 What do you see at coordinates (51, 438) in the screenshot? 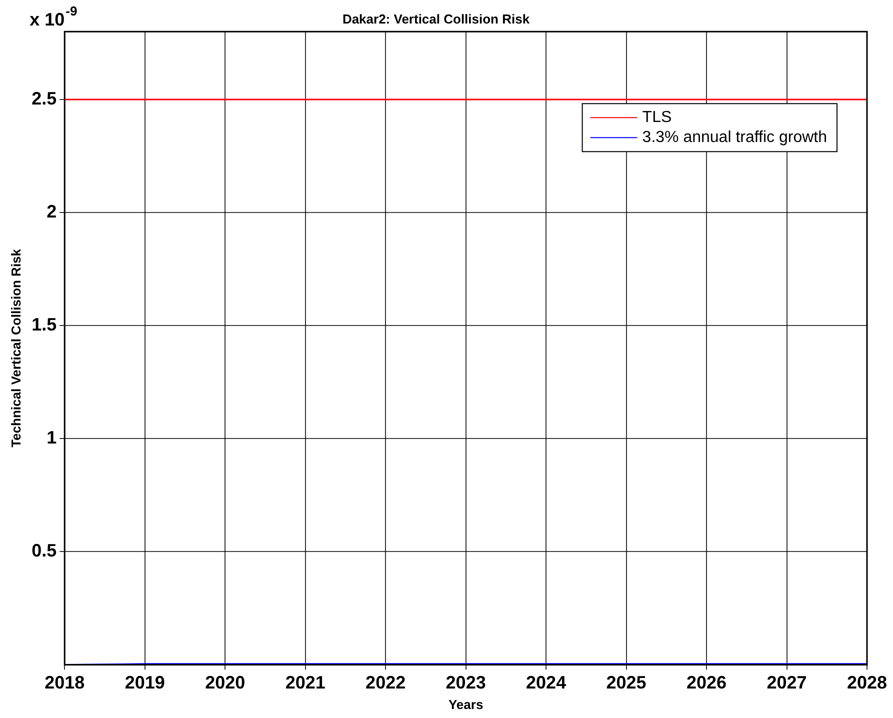
I see `y-tick-label: 1` at bounding box center [51, 438].